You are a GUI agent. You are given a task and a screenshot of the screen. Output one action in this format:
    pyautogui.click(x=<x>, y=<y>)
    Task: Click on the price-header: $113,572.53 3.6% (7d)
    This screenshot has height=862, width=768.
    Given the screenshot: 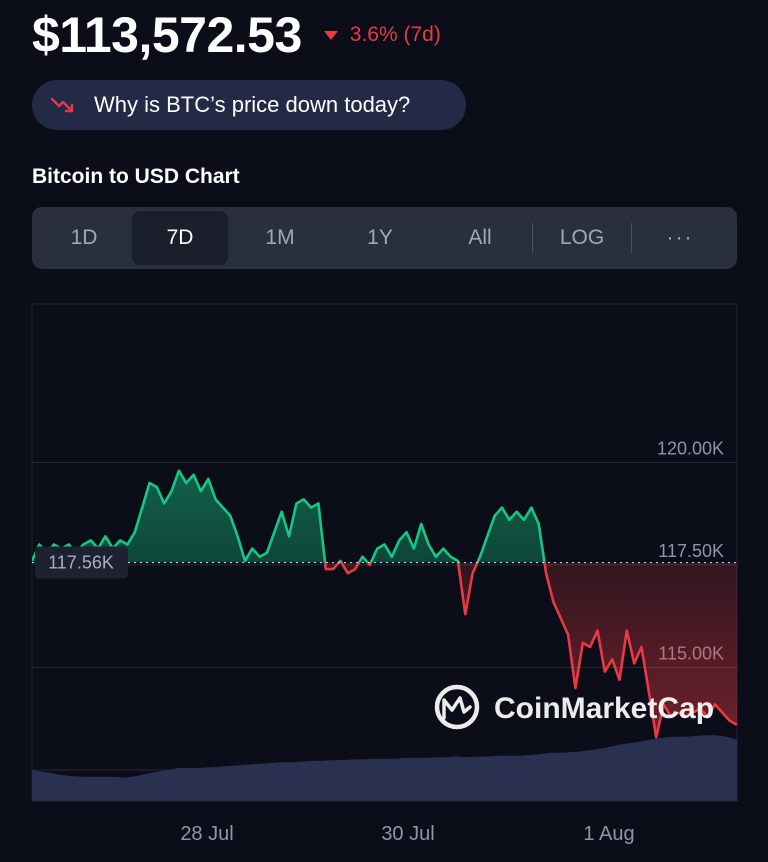 What is the action you would take?
    pyautogui.click(x=236, y=35)
    